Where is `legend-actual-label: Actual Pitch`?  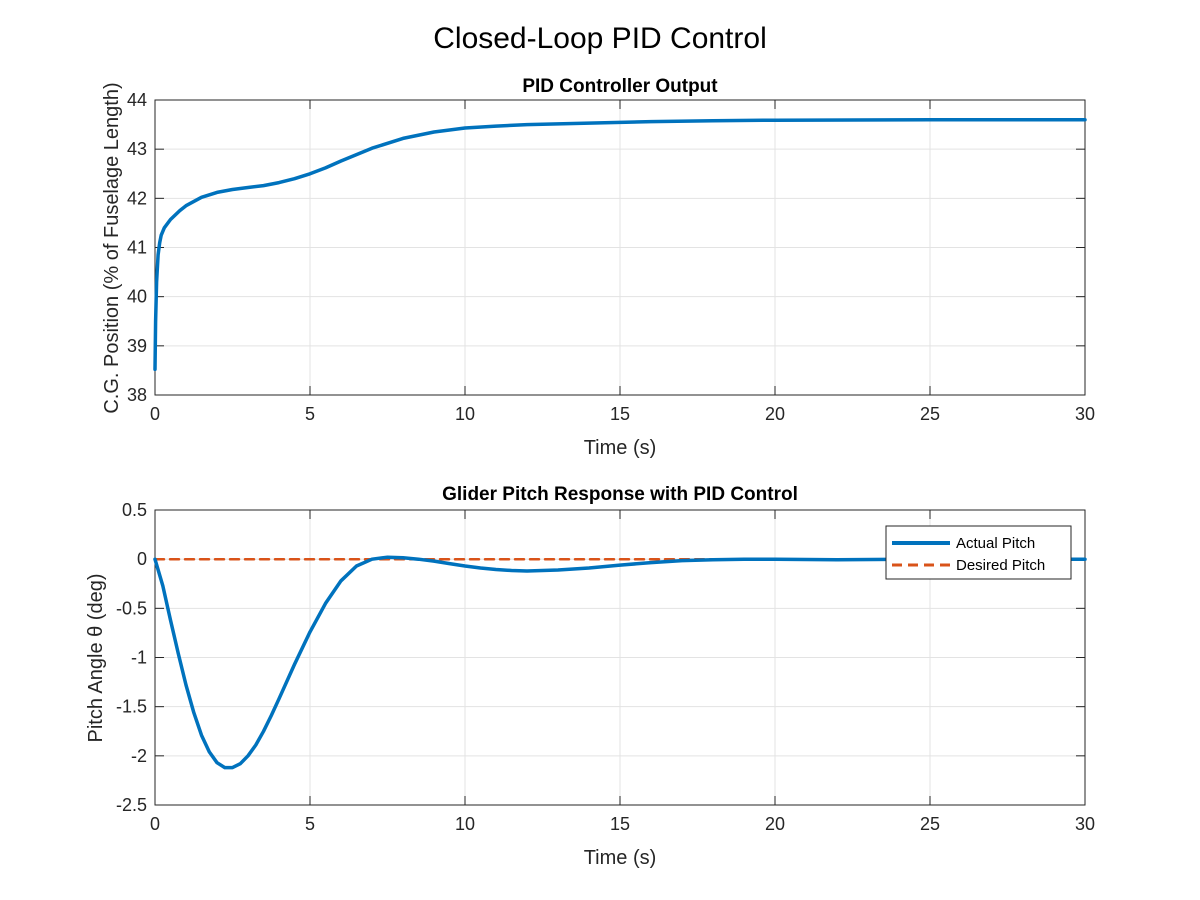
legend-actual-label: Actual Pitch is located at coordinates (995, 543).